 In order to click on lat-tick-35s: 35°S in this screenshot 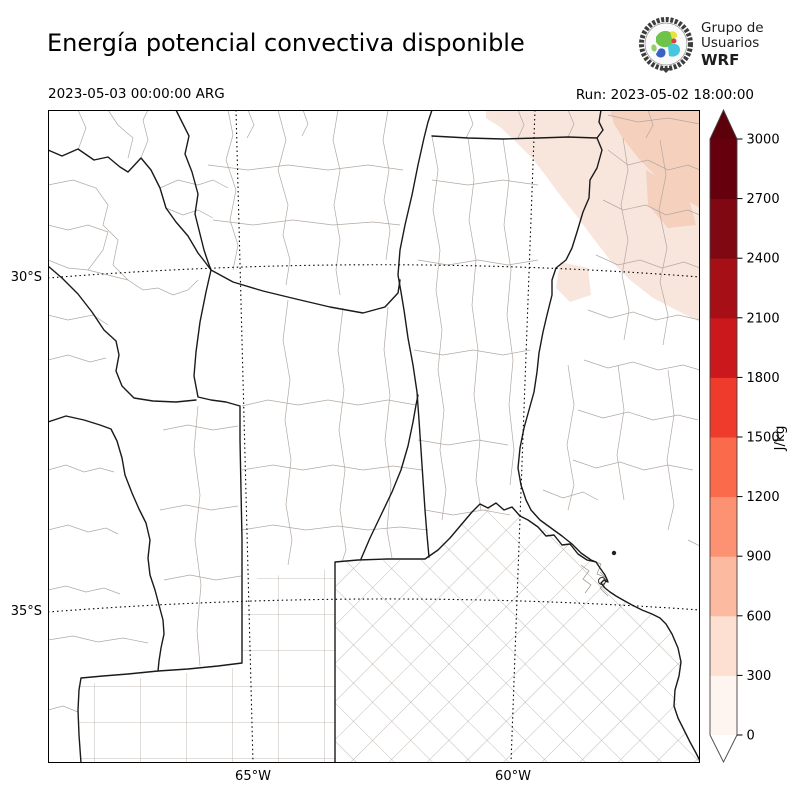, I will do `click(26, 611)`.